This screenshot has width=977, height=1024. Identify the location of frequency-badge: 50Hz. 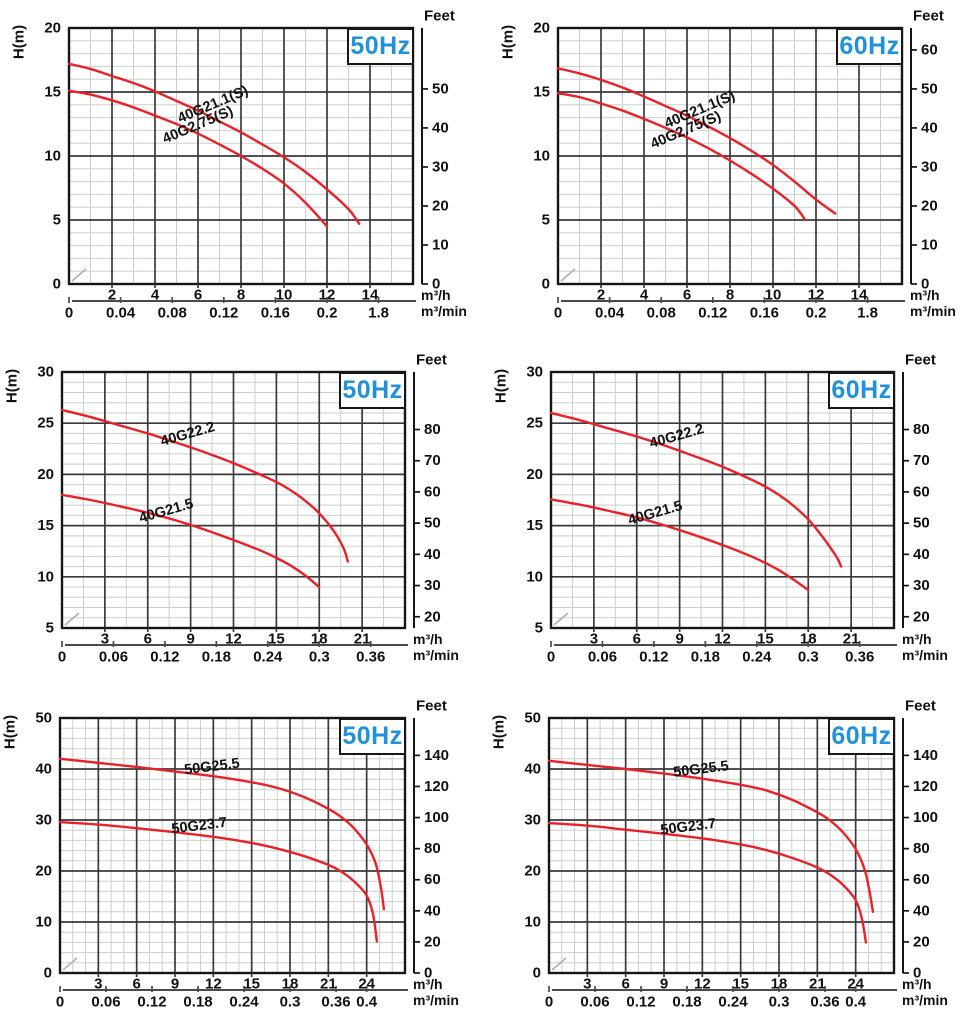
(372, 736).